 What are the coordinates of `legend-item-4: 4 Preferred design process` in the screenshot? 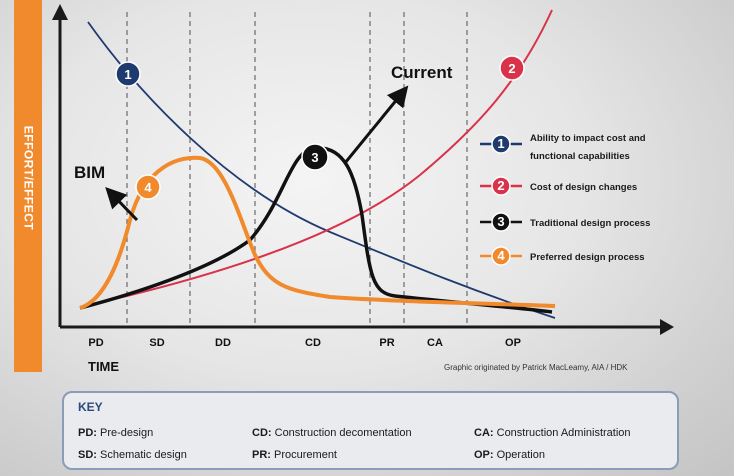 It's located at (562, 256).